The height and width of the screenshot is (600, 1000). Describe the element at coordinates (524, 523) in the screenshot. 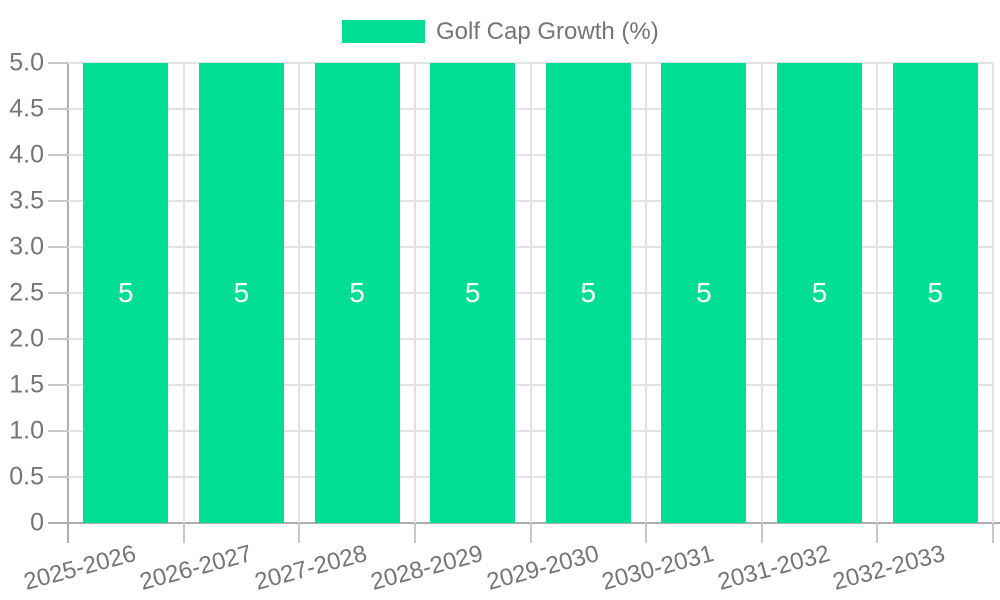

I see `x-axis-line` at that location.